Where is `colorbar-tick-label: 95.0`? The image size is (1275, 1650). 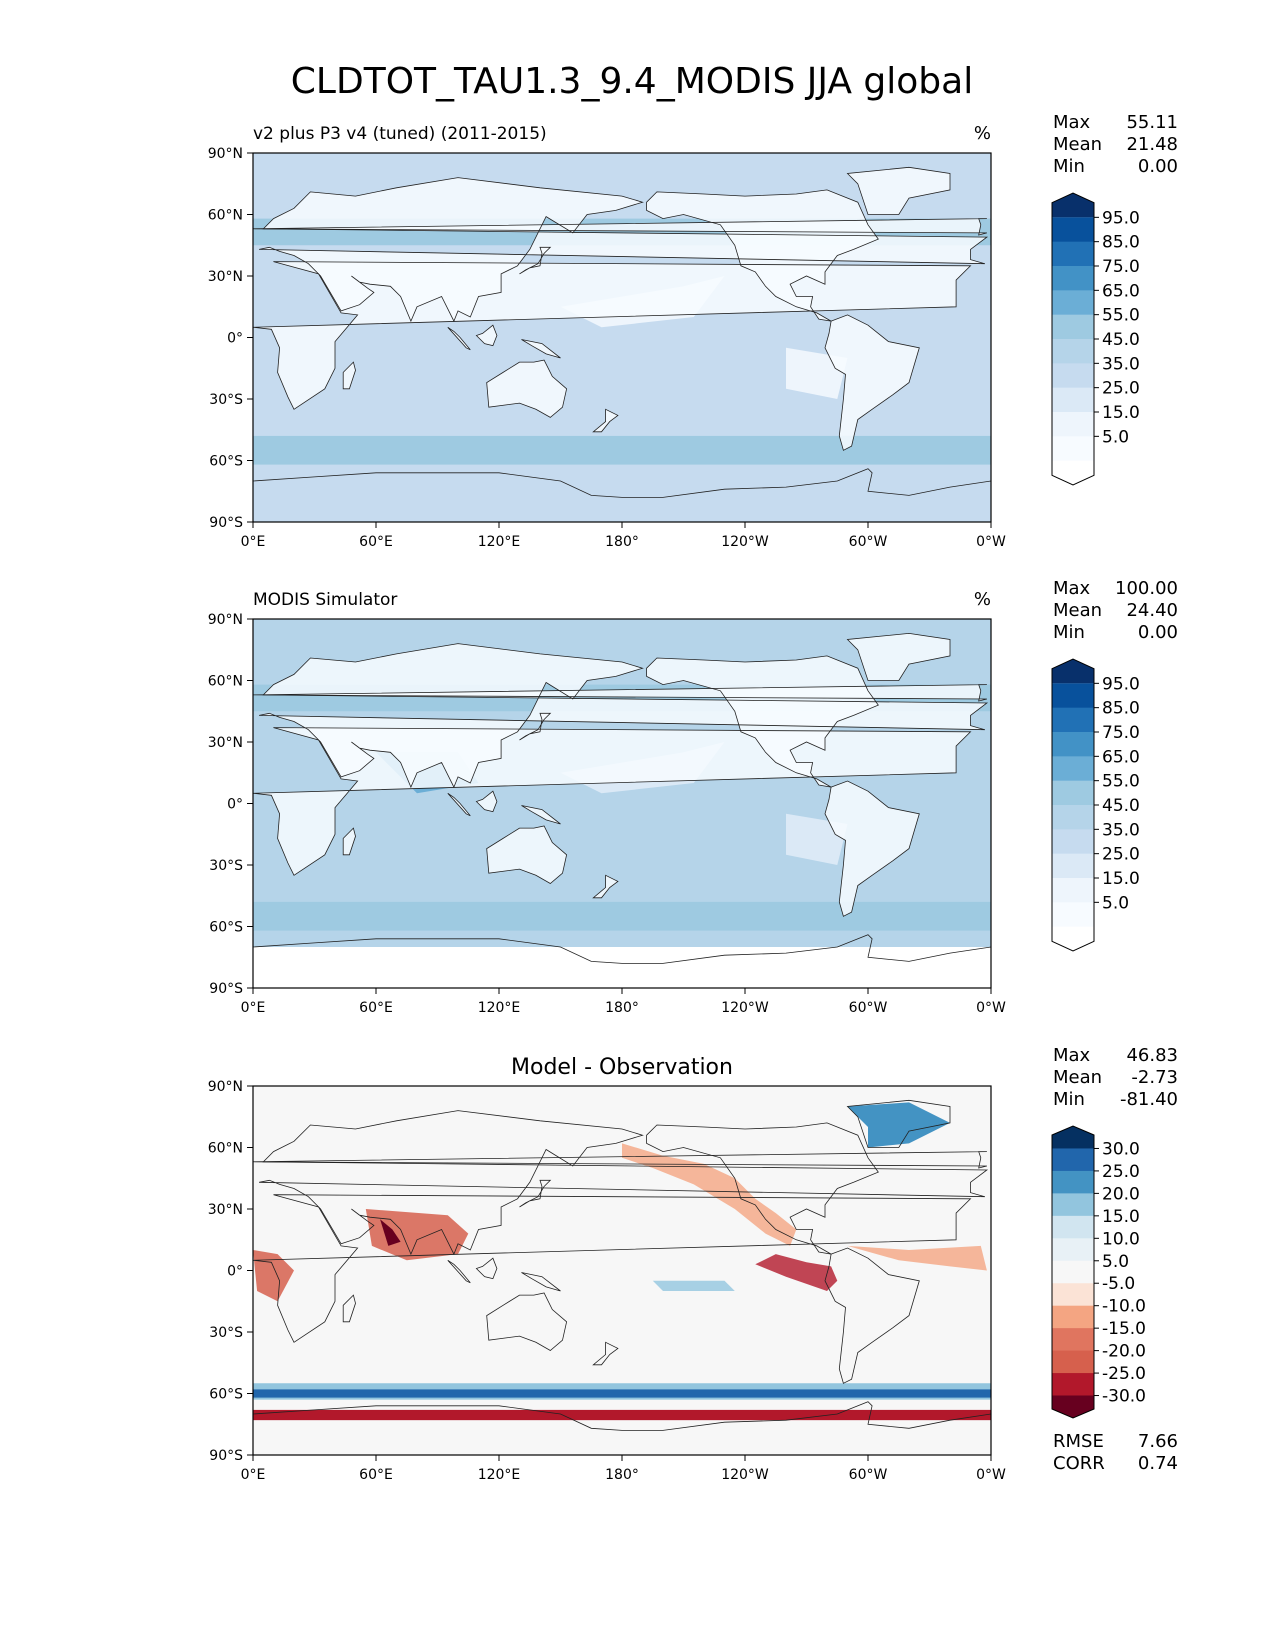
colorbar-tick-label: 95.0 is located at coordinates (1121, 218).